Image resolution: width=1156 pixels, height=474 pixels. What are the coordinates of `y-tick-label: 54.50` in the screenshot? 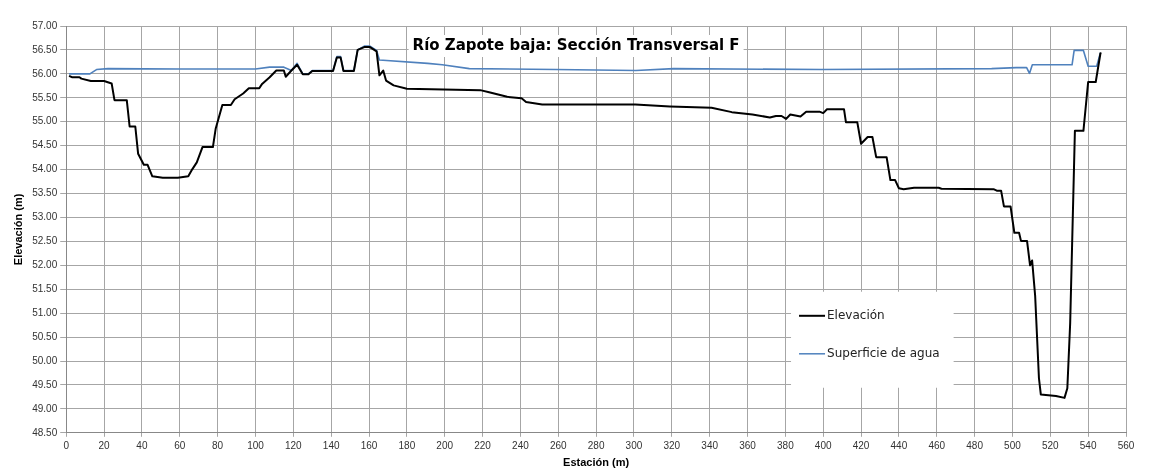 It's located at (45, 145).